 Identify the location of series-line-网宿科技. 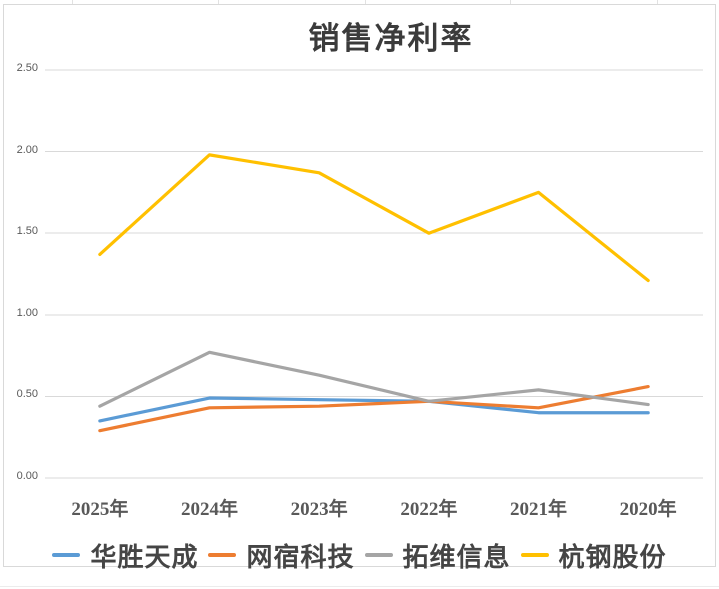
(374, 409).